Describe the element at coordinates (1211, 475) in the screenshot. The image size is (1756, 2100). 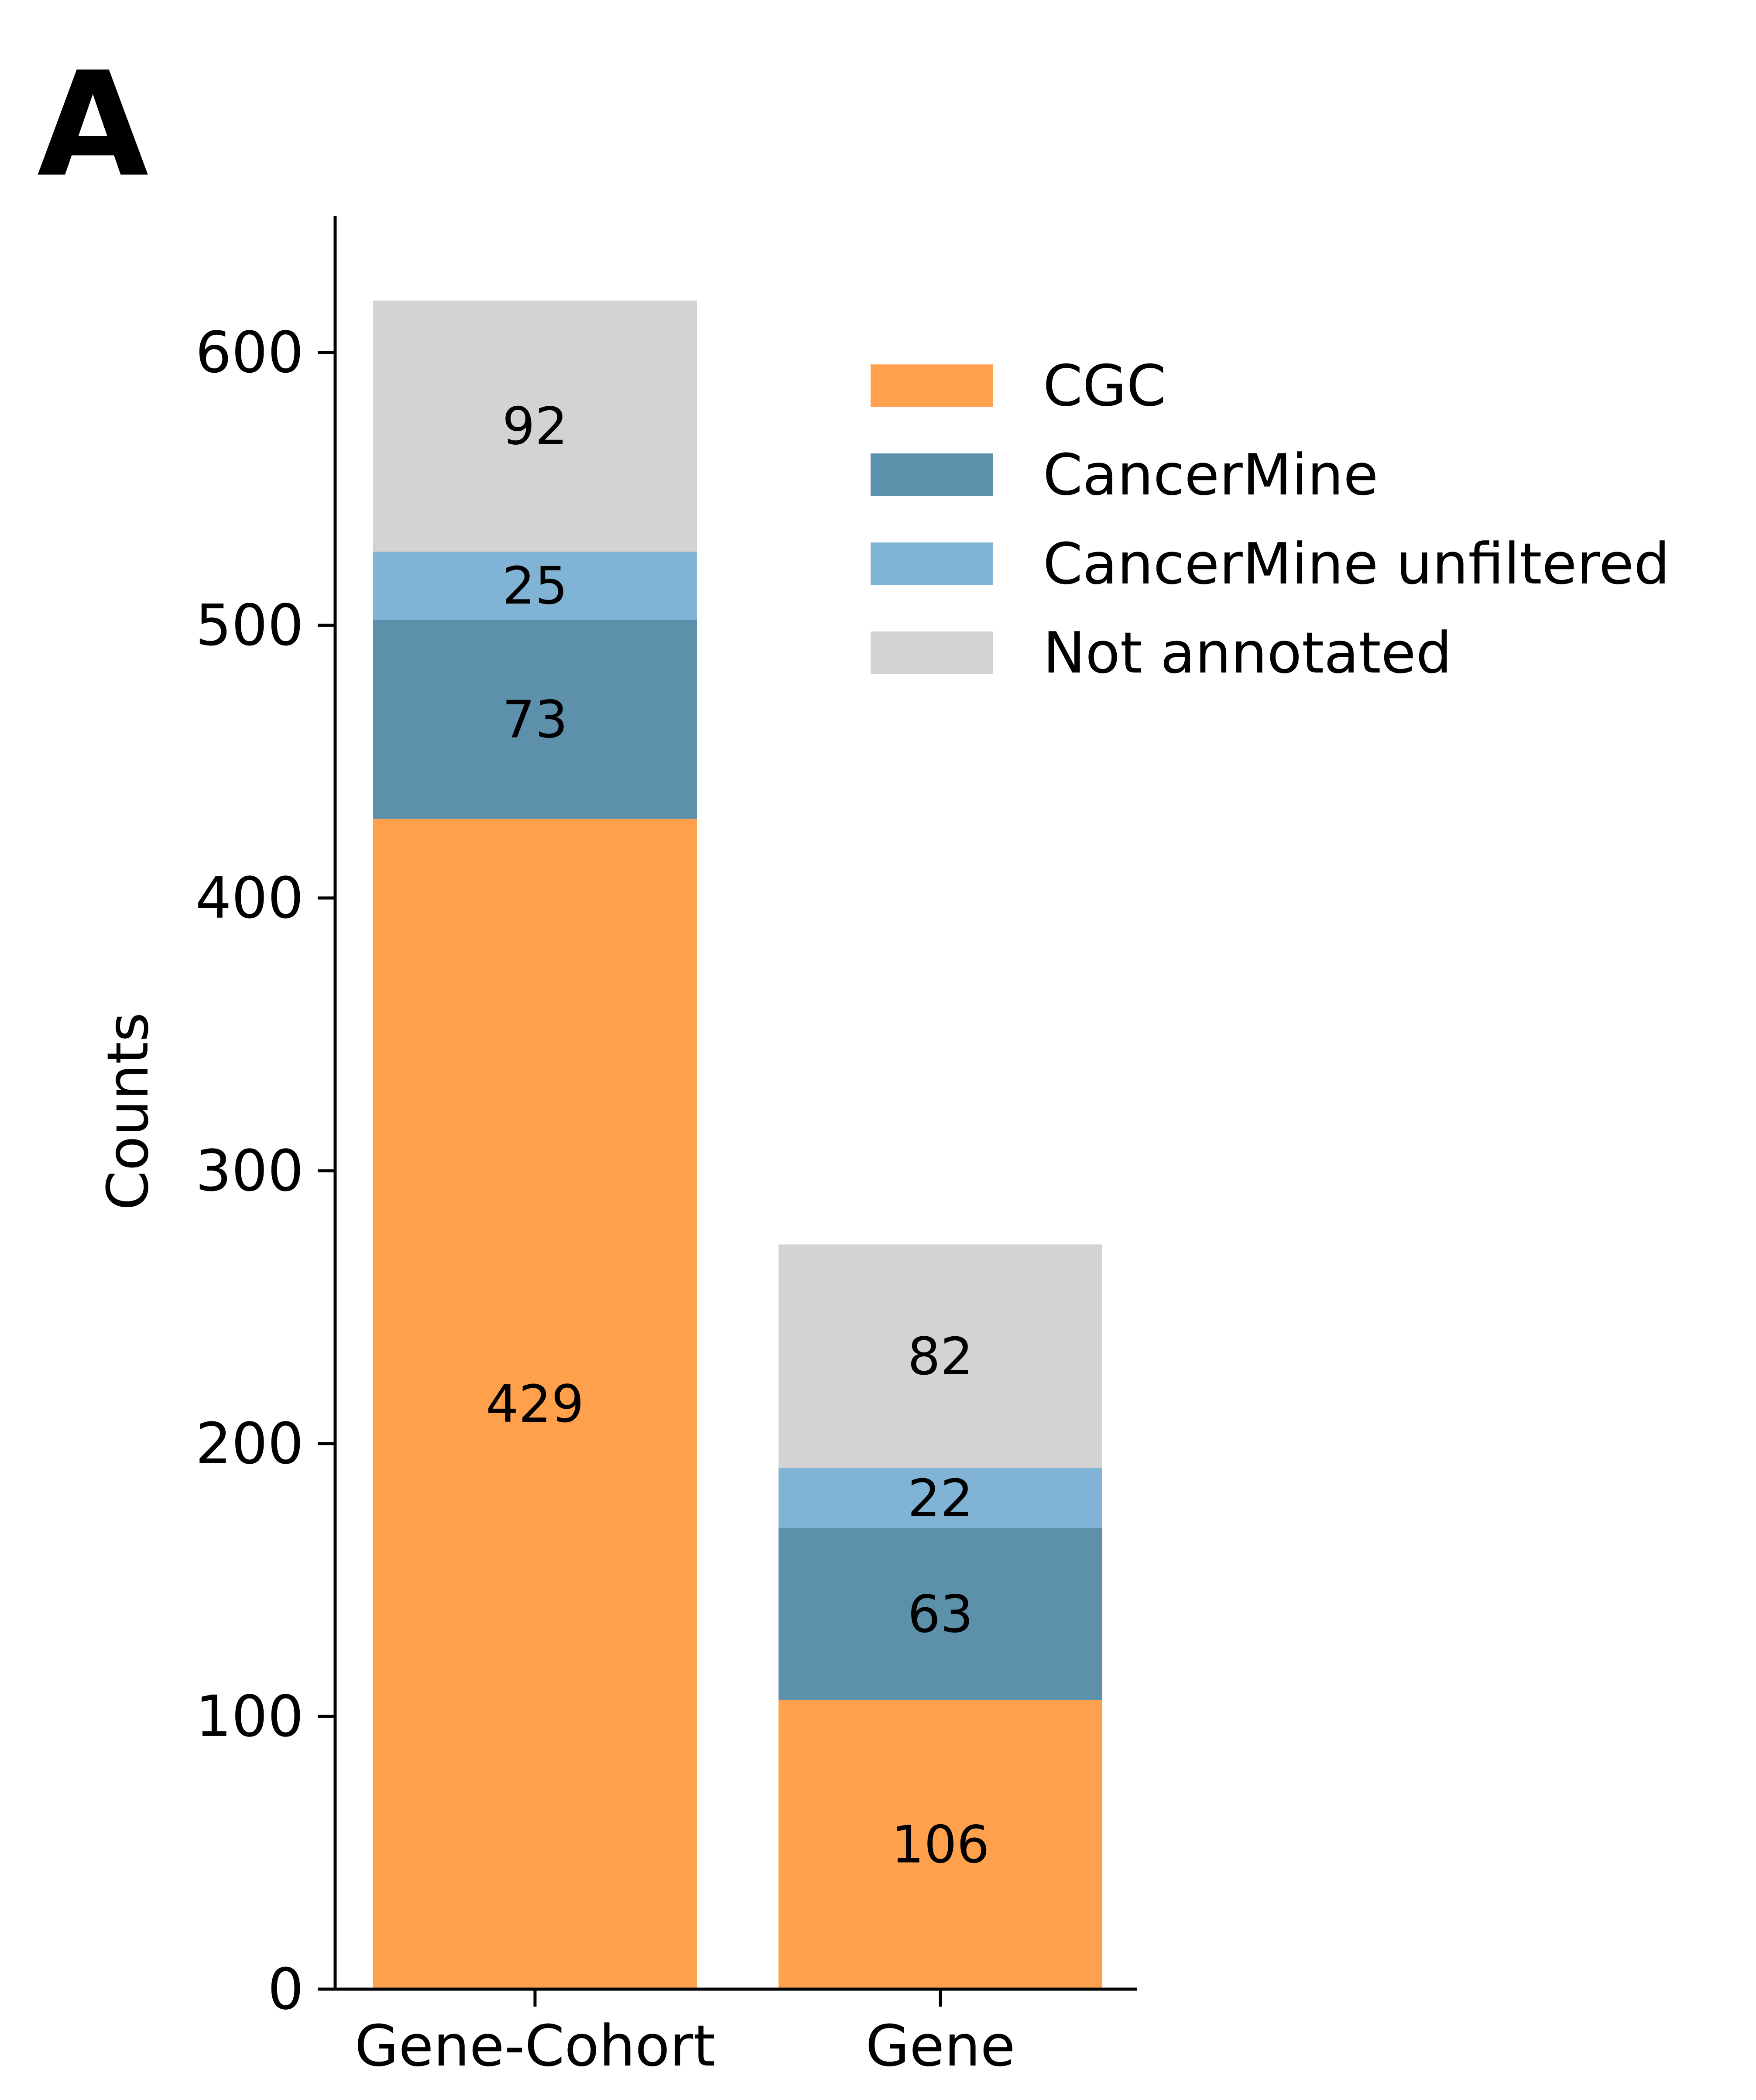
I see `legend-label-cancermine: CancerMine` at that location.